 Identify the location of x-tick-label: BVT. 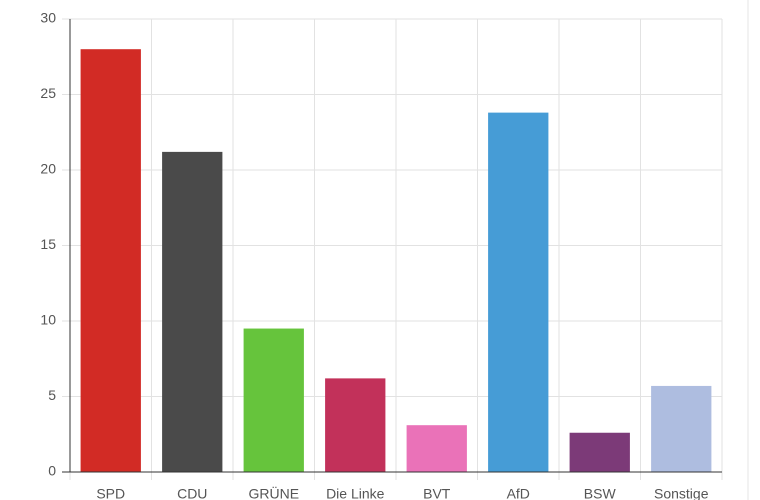
(437, 493).